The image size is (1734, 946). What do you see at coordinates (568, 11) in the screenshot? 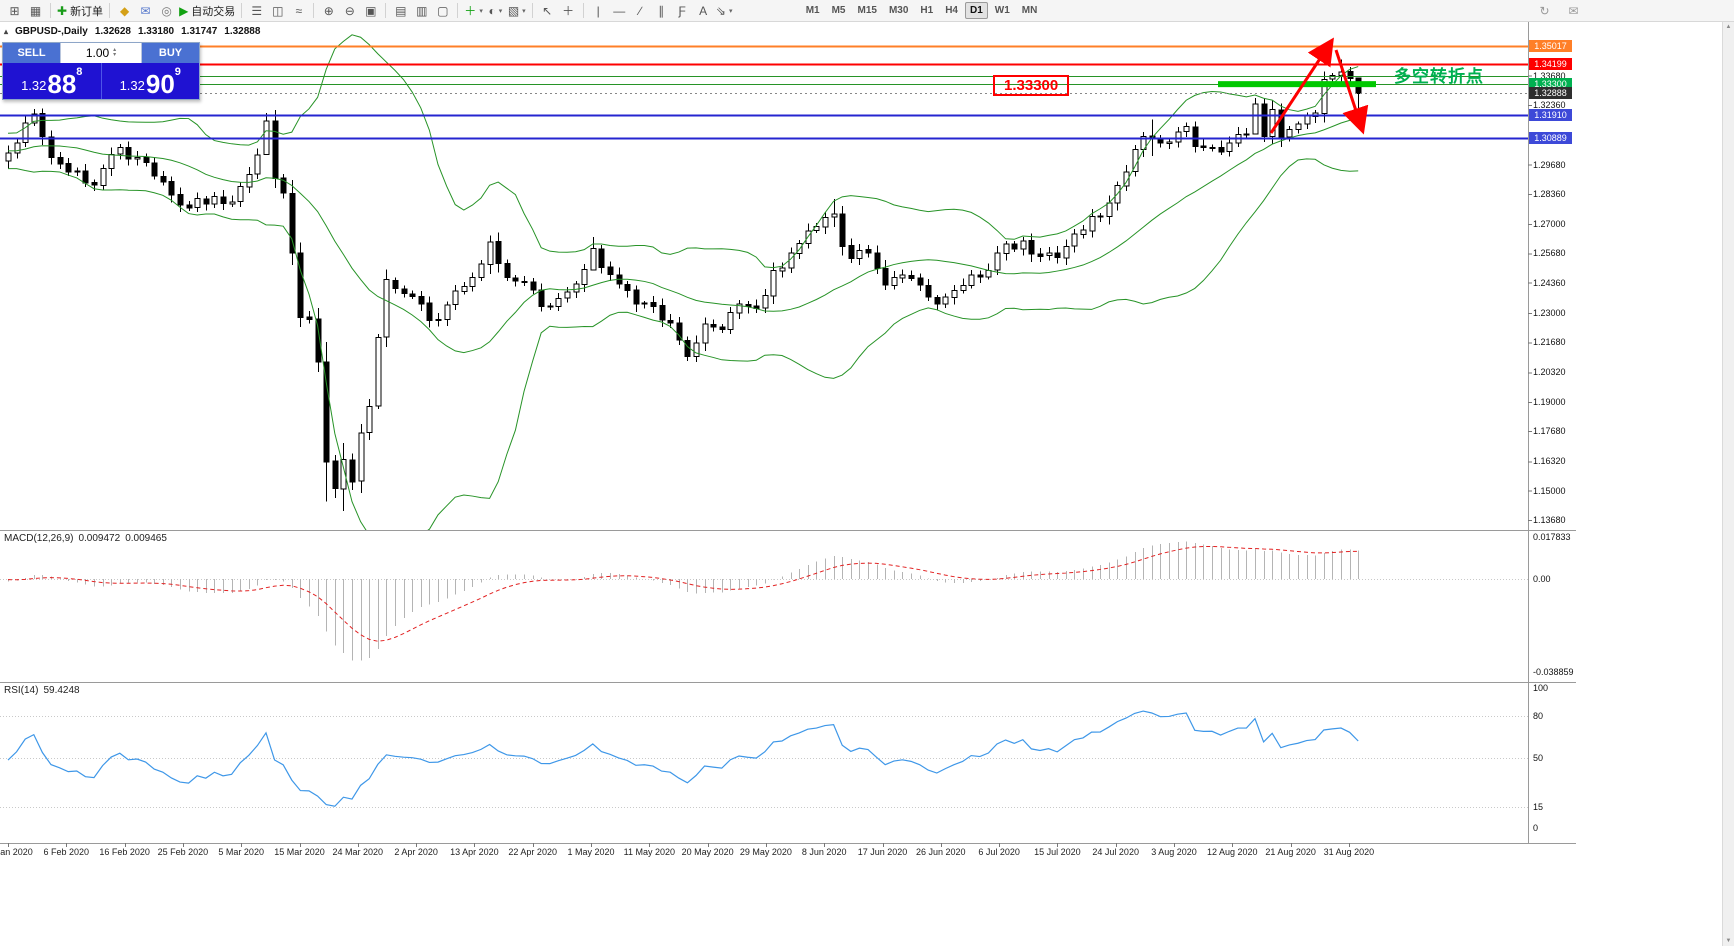
I see `crosshair-button: ＋` at bounding box center [568, 11].